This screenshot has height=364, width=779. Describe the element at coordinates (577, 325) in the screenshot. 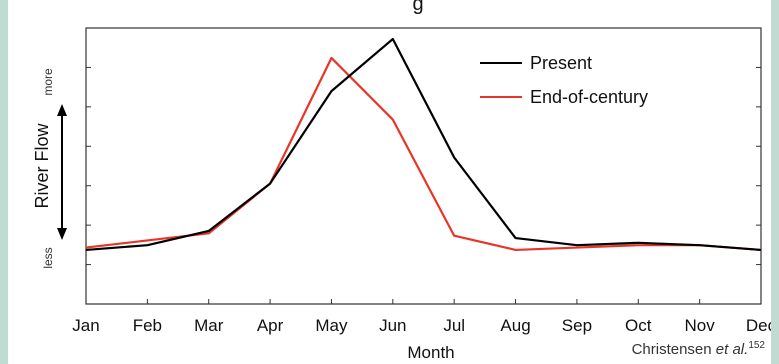

I see `x-tick-label: Sep` at that location.